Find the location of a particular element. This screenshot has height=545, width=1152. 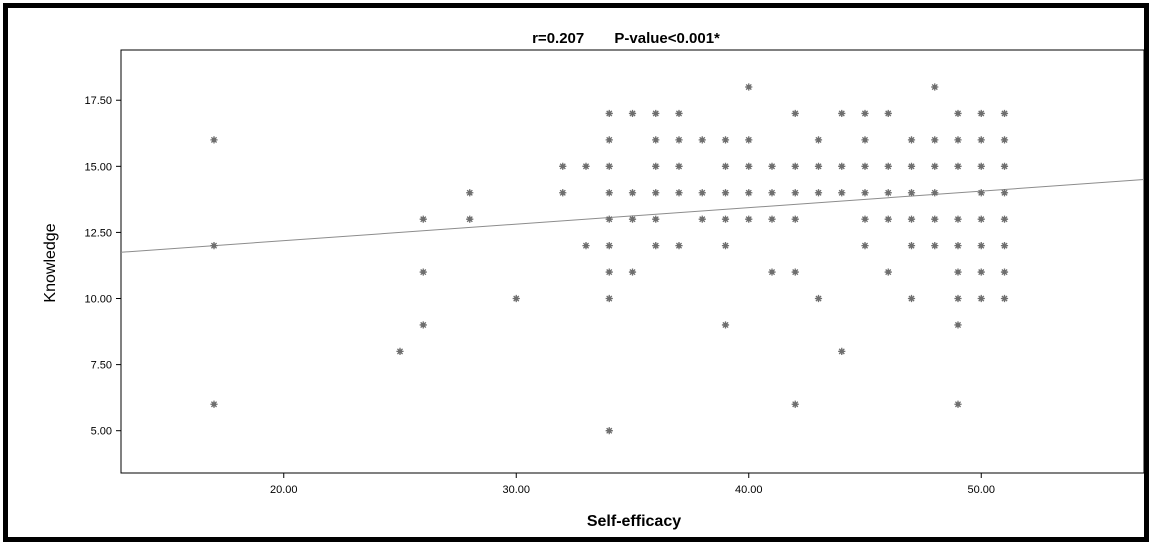

correlation-text: r=0.207 is located at coordinates (558, 38).